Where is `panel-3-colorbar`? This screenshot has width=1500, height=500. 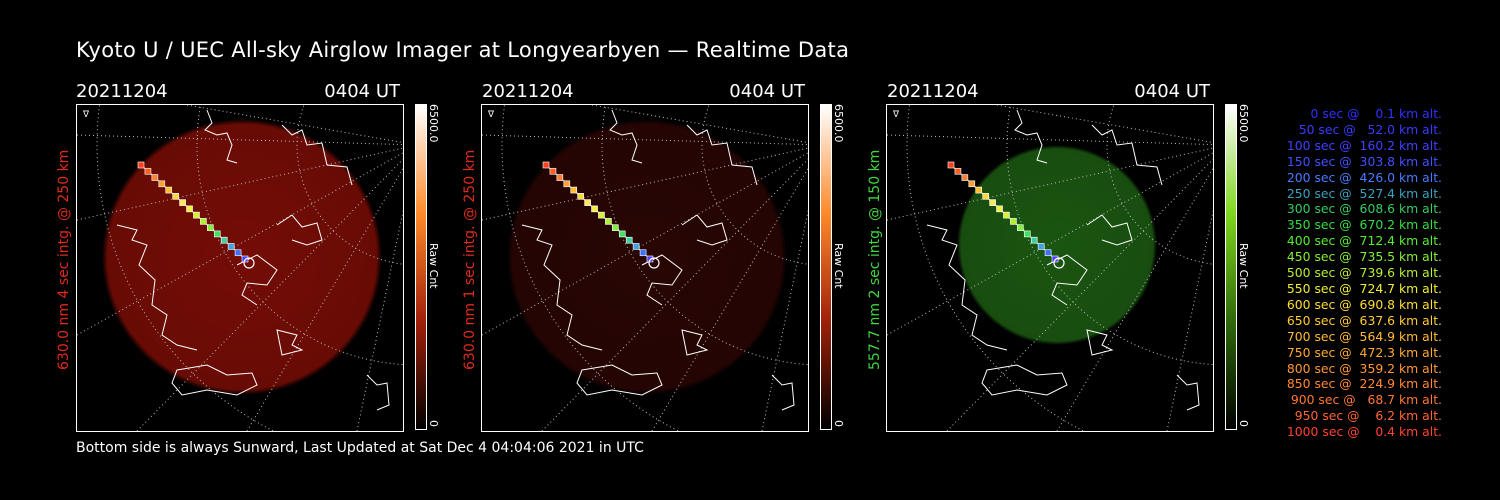
panel-3-colorbar is located at coordinates (1231, 267).